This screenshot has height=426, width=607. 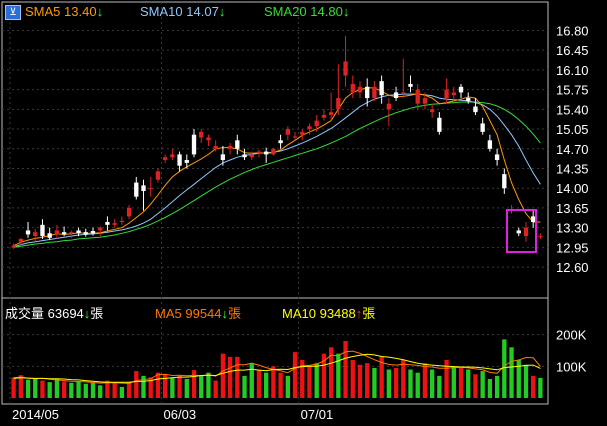 What do you see at coordinates (572, 208) in the screenshot?
I see `price-tick-label: 13.65` at bounding box center [572, 208].